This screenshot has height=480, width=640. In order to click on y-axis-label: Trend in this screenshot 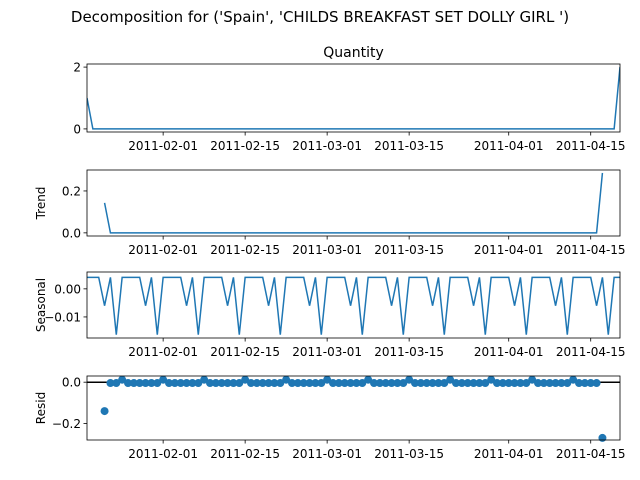, I will do `click(41, 204)`.